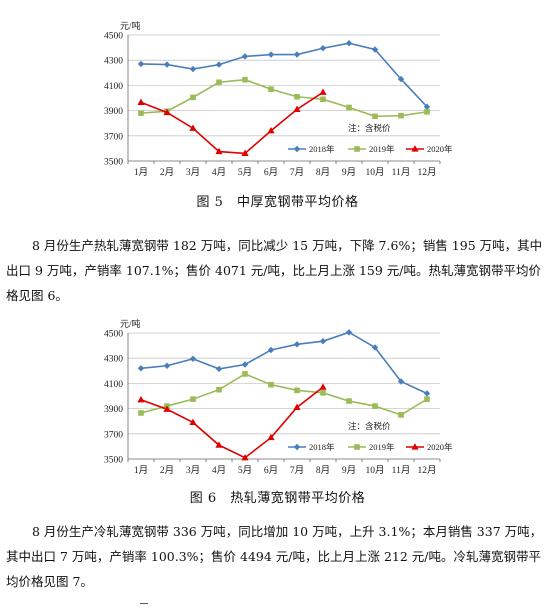  I want to click on legend-label: 2018年, so click(322, 149).